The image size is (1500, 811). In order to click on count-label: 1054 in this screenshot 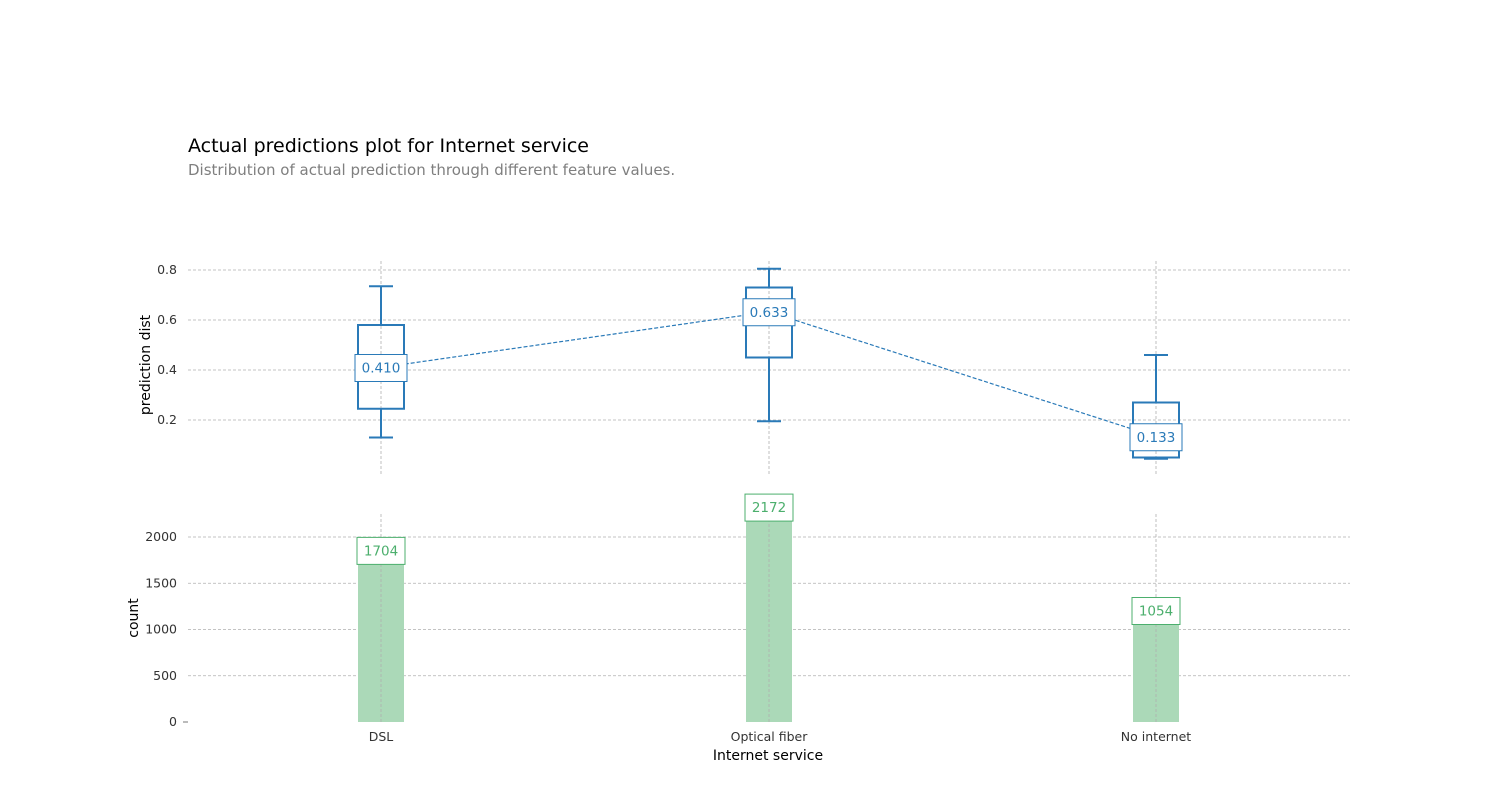, I will do `click(1156, 611)`.